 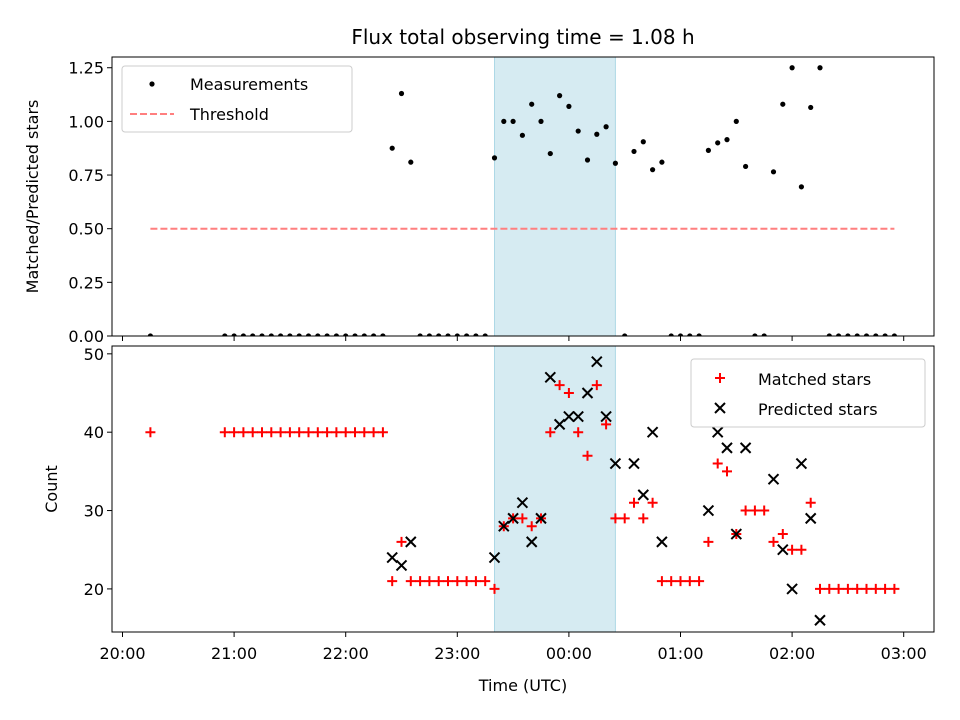 What do you see at coordinates (32, 197) in the screenshot?
I see `y-axis-label: Matched/Predicted stars` at bounding box center [32, 197].